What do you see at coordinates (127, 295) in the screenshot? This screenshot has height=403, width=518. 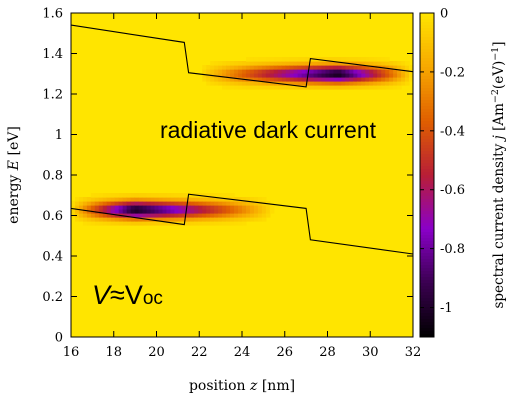 I see `voltage-condition-label: V≈Voc` at bounding box center [127, 295].